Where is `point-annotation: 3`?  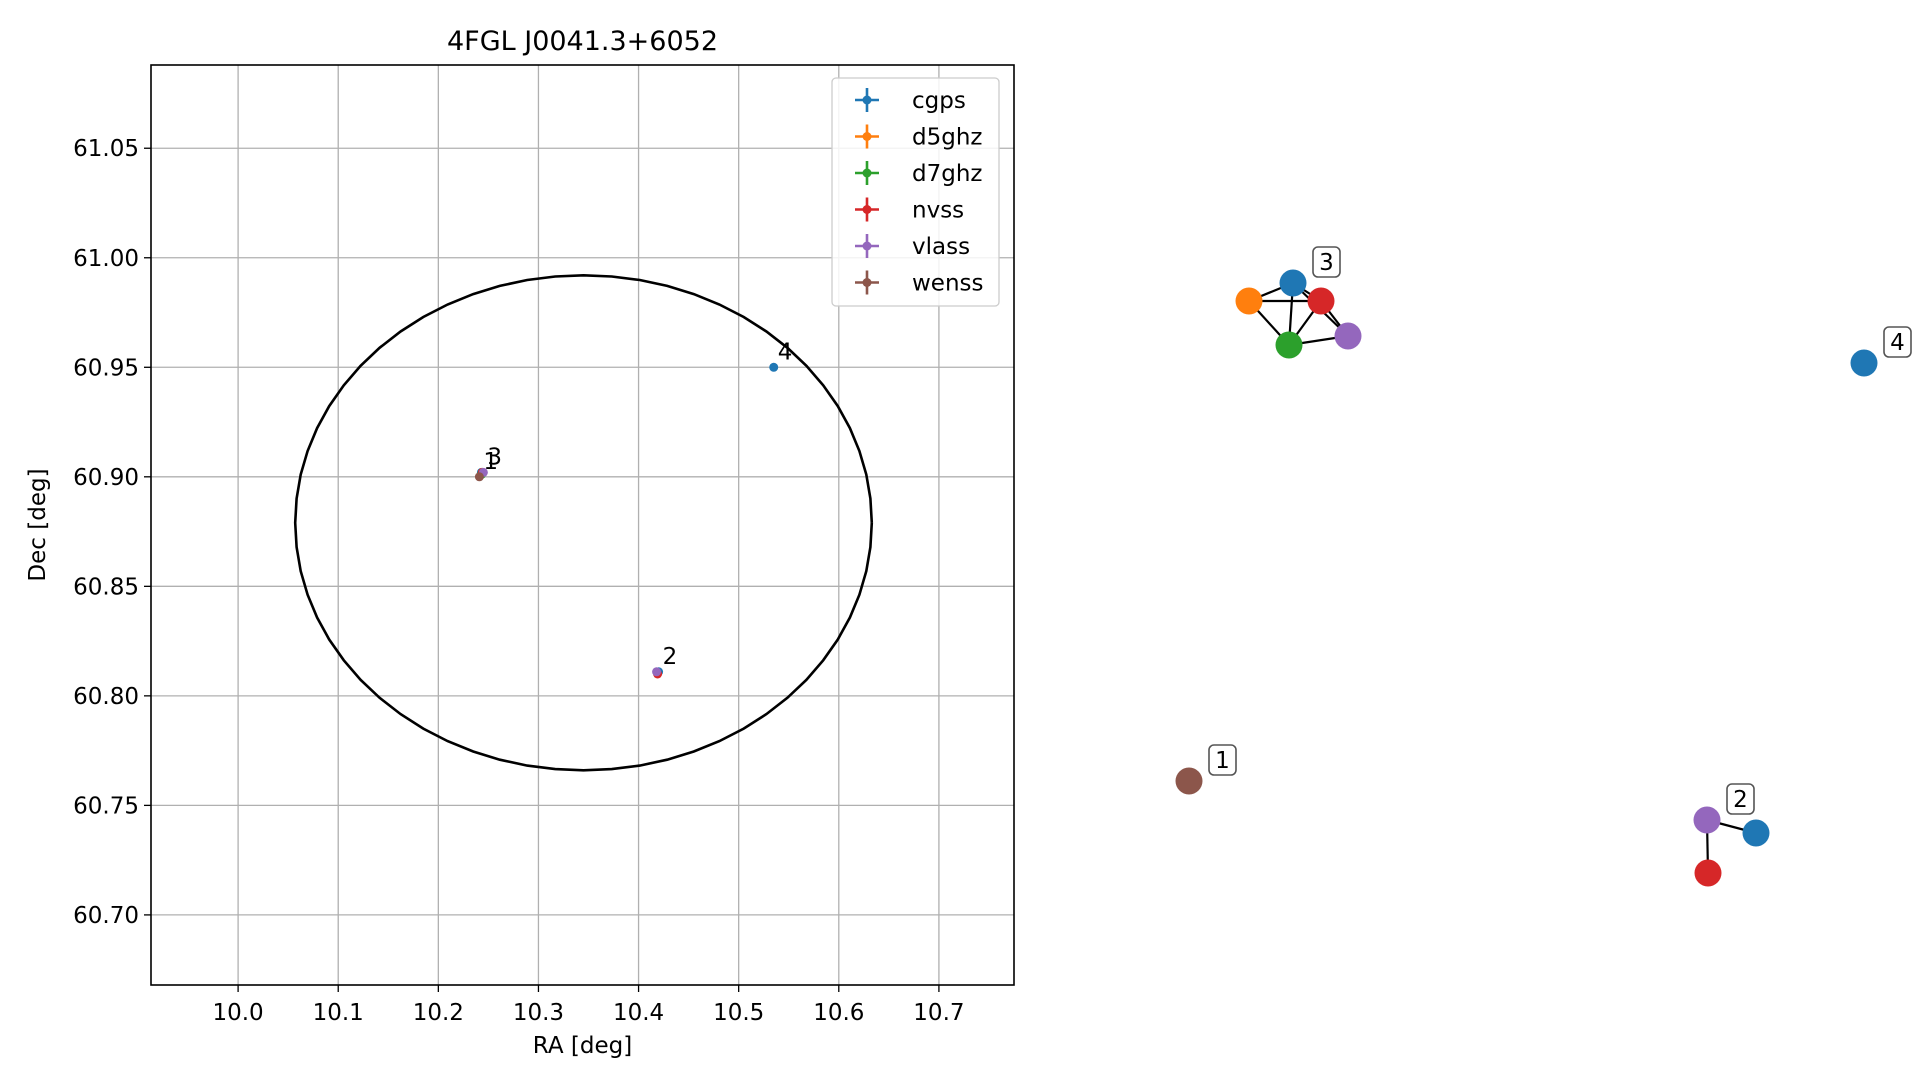 point-annotation: 3 is located at coordinates (494, 457).